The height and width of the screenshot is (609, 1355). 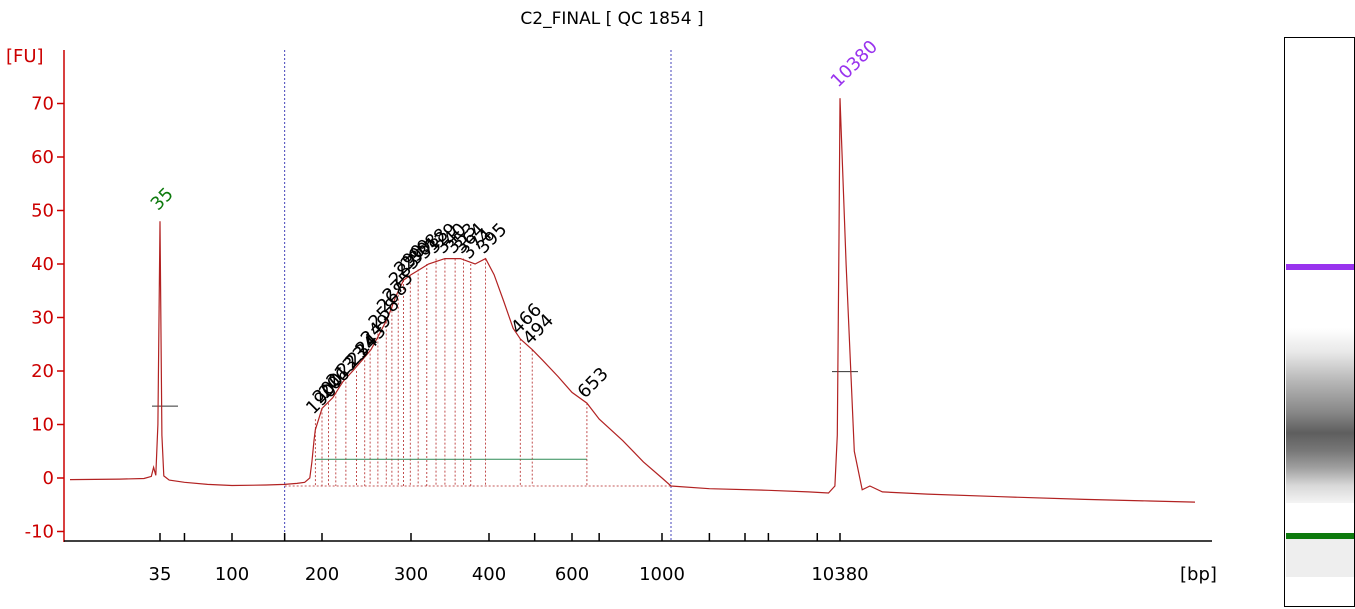 I want to click on x-axis-label: [bp], so click(x=1198, y=574).